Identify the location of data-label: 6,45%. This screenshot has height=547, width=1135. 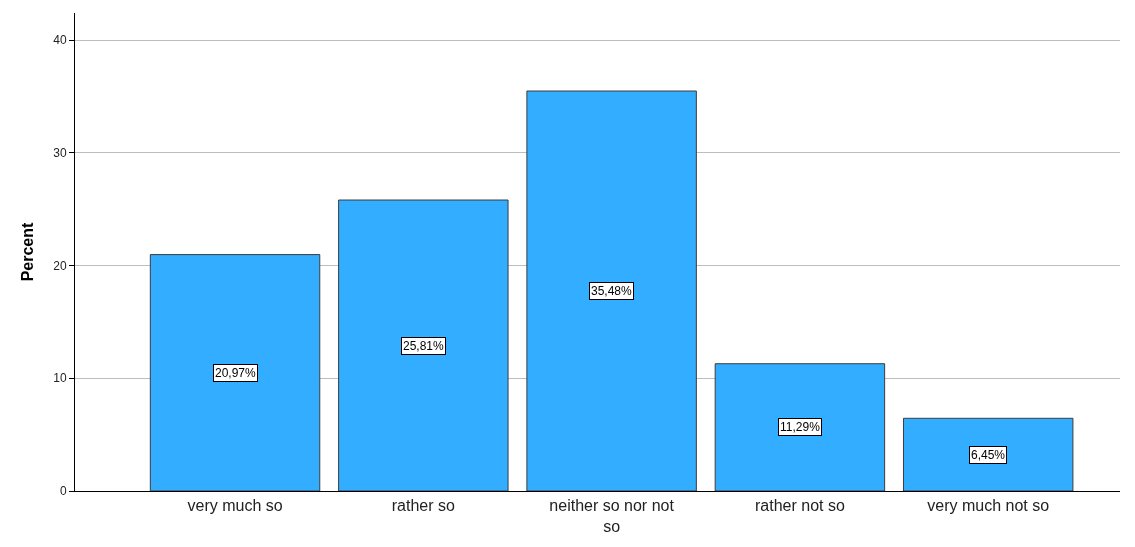
(988, 455).